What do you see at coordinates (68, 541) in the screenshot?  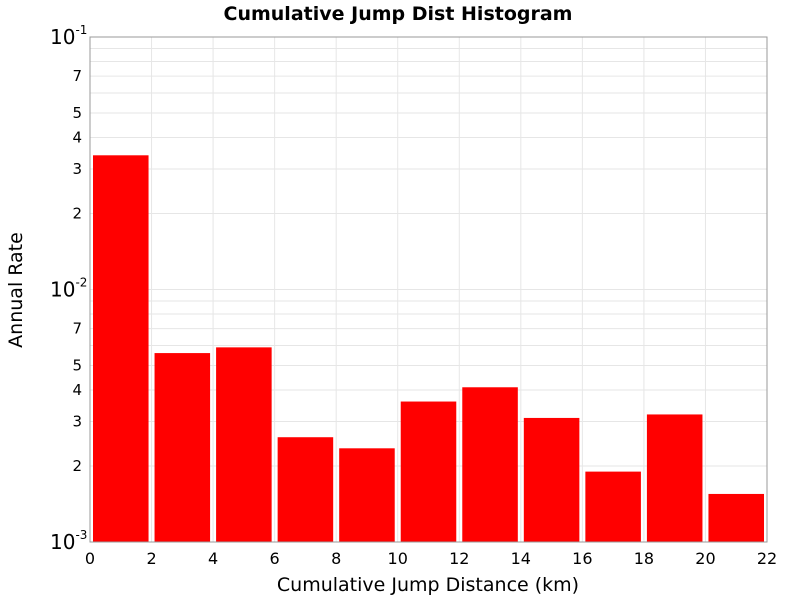 I see `y-major-tick-label: 10⁻³` at bounding box center [68, 541].